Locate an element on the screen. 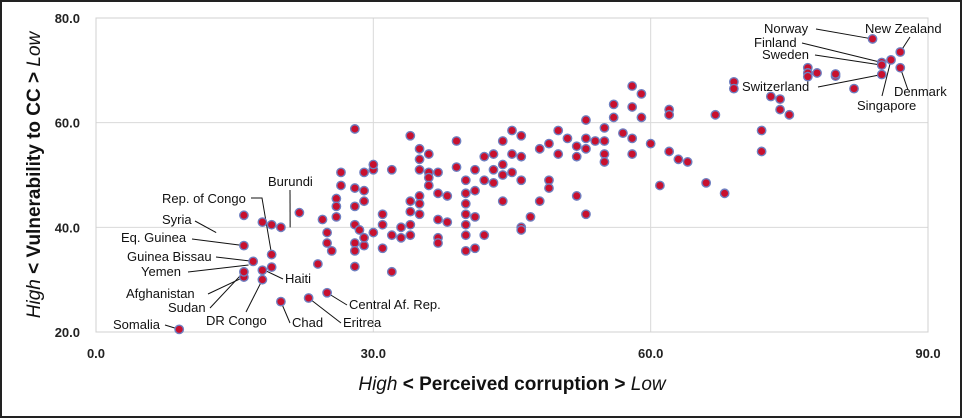 The image size is (962, 418). annotation-label: DR Congo is located at coordinates (236, 320).